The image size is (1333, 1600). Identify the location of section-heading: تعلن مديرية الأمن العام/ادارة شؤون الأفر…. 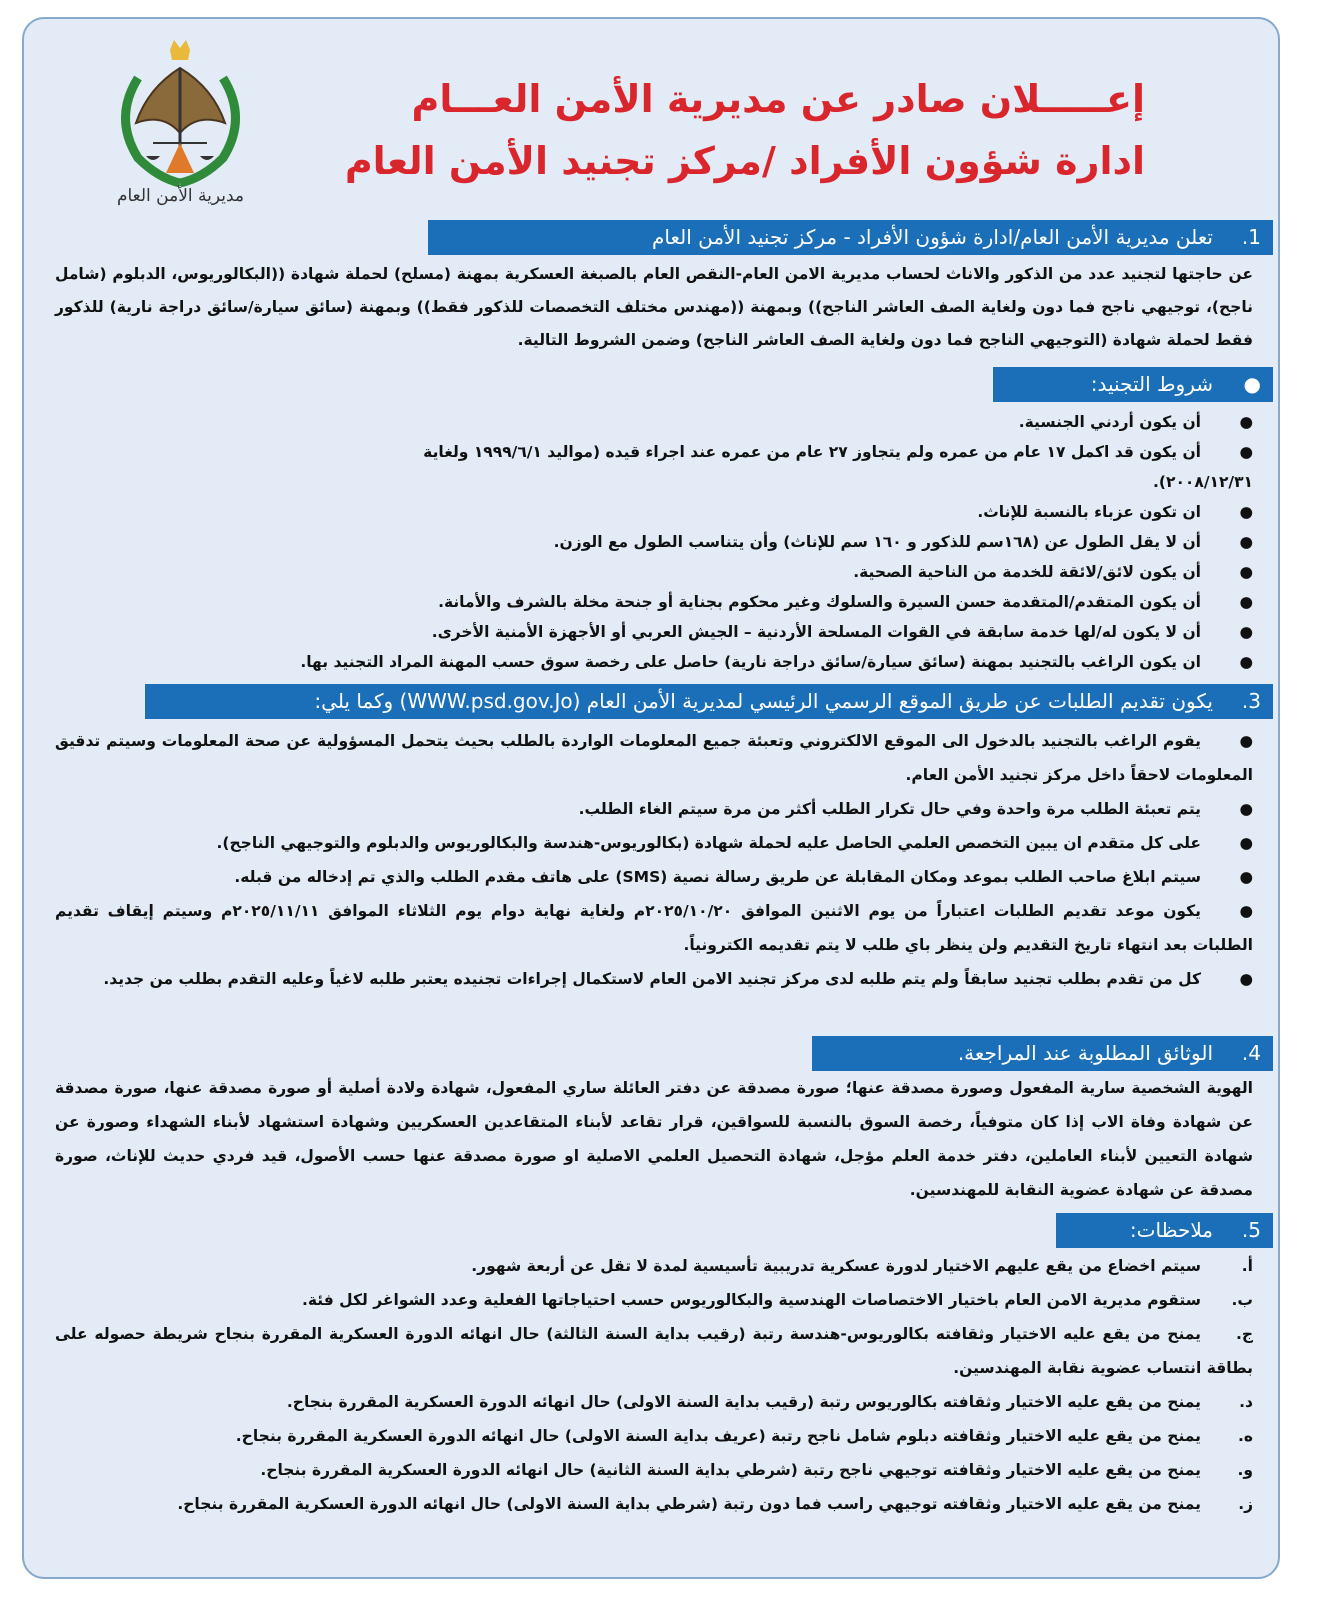
(932, 237).